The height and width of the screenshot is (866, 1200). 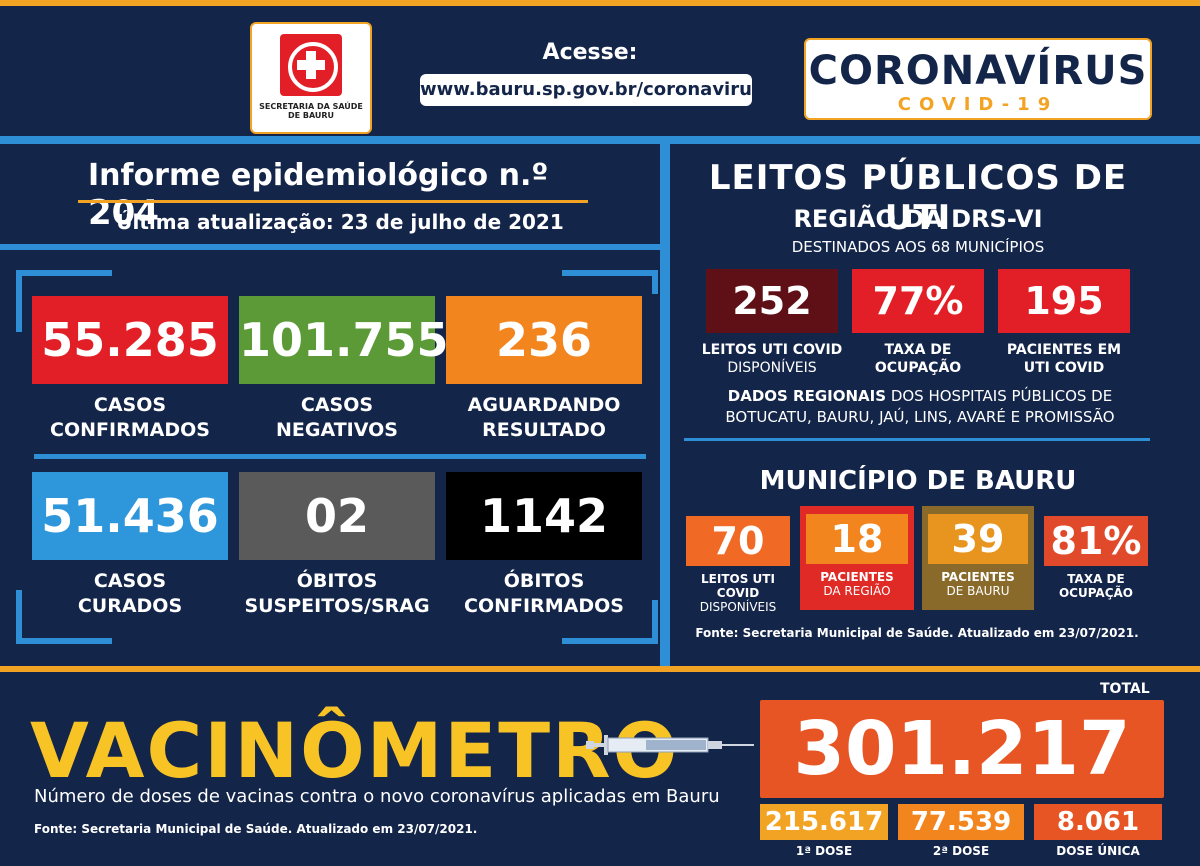 What do you see at coordinates (600, 669) in the screenshot?
I see `vacinometro-divider` at bounding box center [600, 669].